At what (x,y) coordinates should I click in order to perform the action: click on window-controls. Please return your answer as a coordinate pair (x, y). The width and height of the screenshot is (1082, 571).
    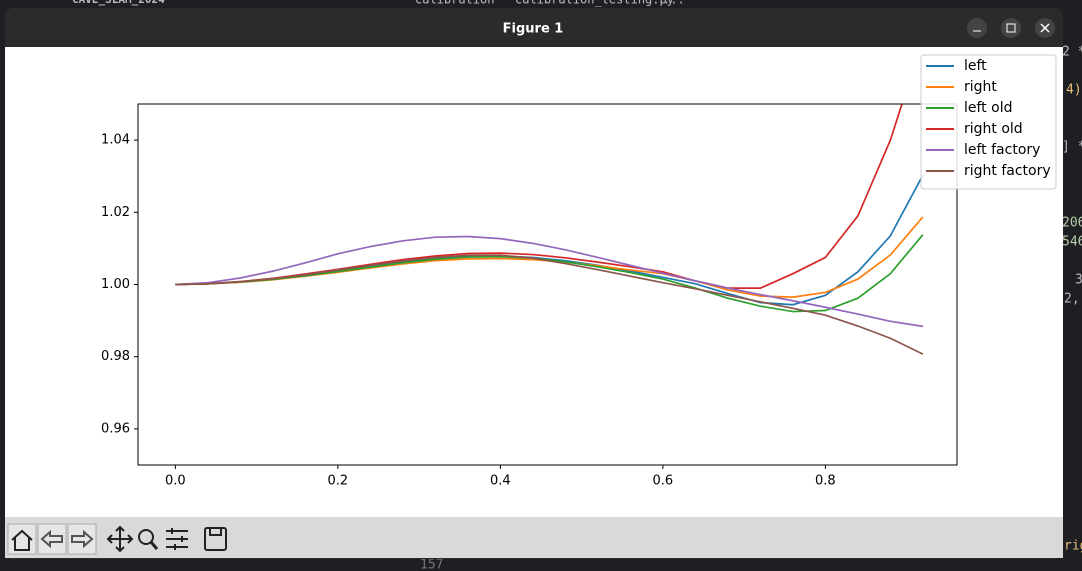
    Looking at the image, I should click on (1011, 28).